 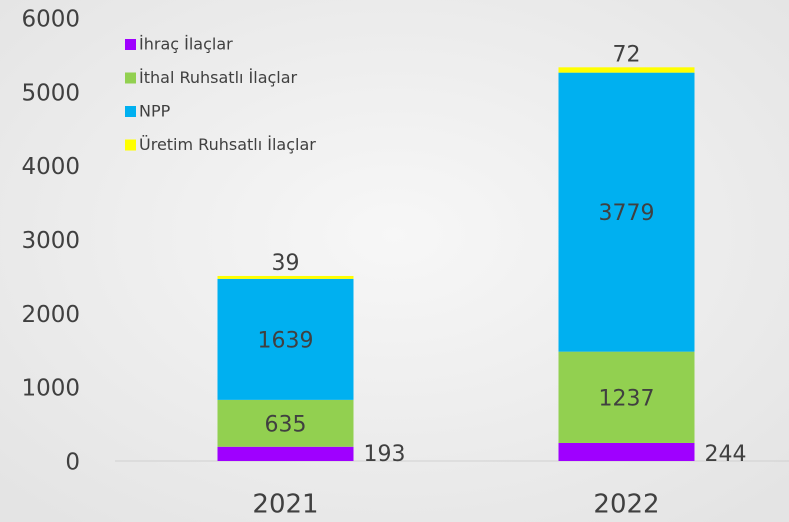 I want to click on y-tick-label: 3000, so click(x=50, y=241).